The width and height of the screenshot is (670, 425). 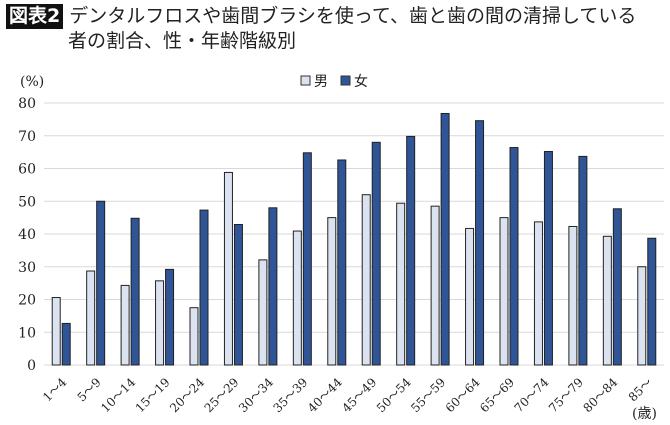 What do you see at coordinates (353, 16) in the screenshot?
I see `title-line-1: デンタルフロスや歯間ブラシを使って、歯と歯の間の清掃している` at bounding box center [353, 16].